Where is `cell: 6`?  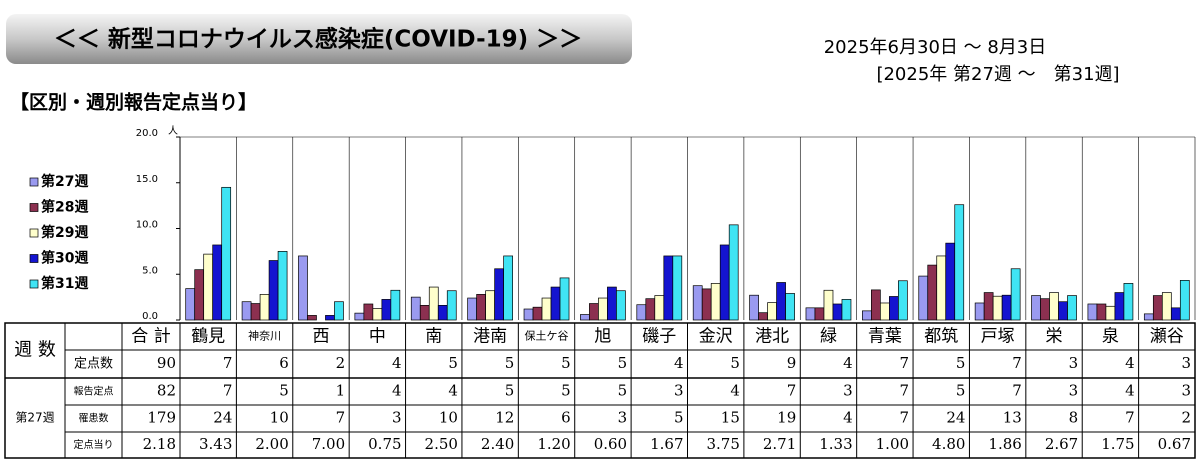
cell: 6 is located at coordinates (284, 363).